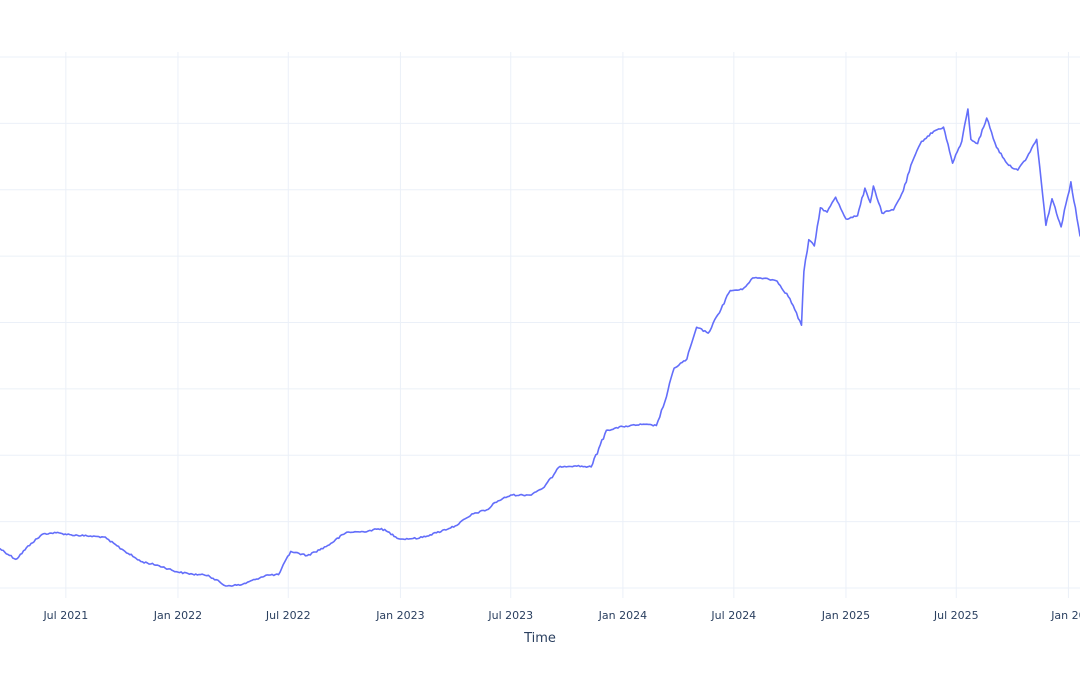  What do you see at coordinates (733, 615) in the screenshot?
I see `x-tick-label: Jul 2024` at bounding box center [733, 615].